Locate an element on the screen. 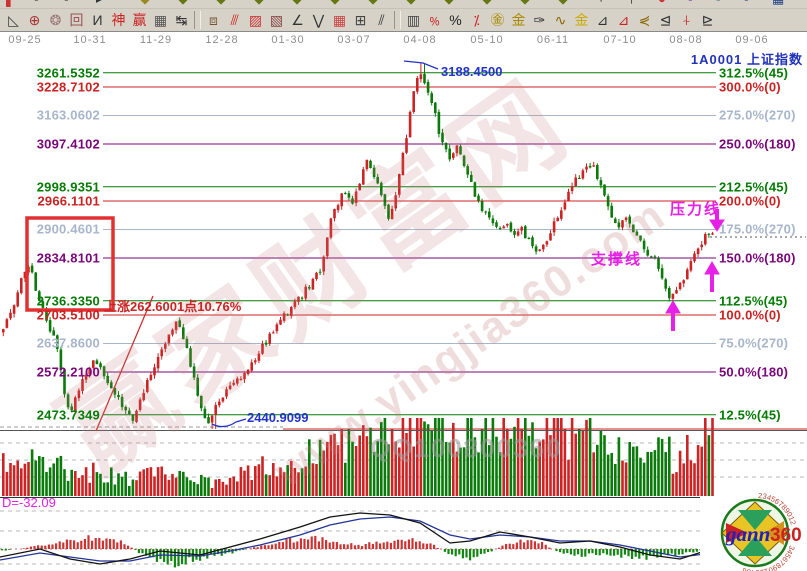  gann-level-price-label: 2998.9351 is located at coordinates (68, 187).